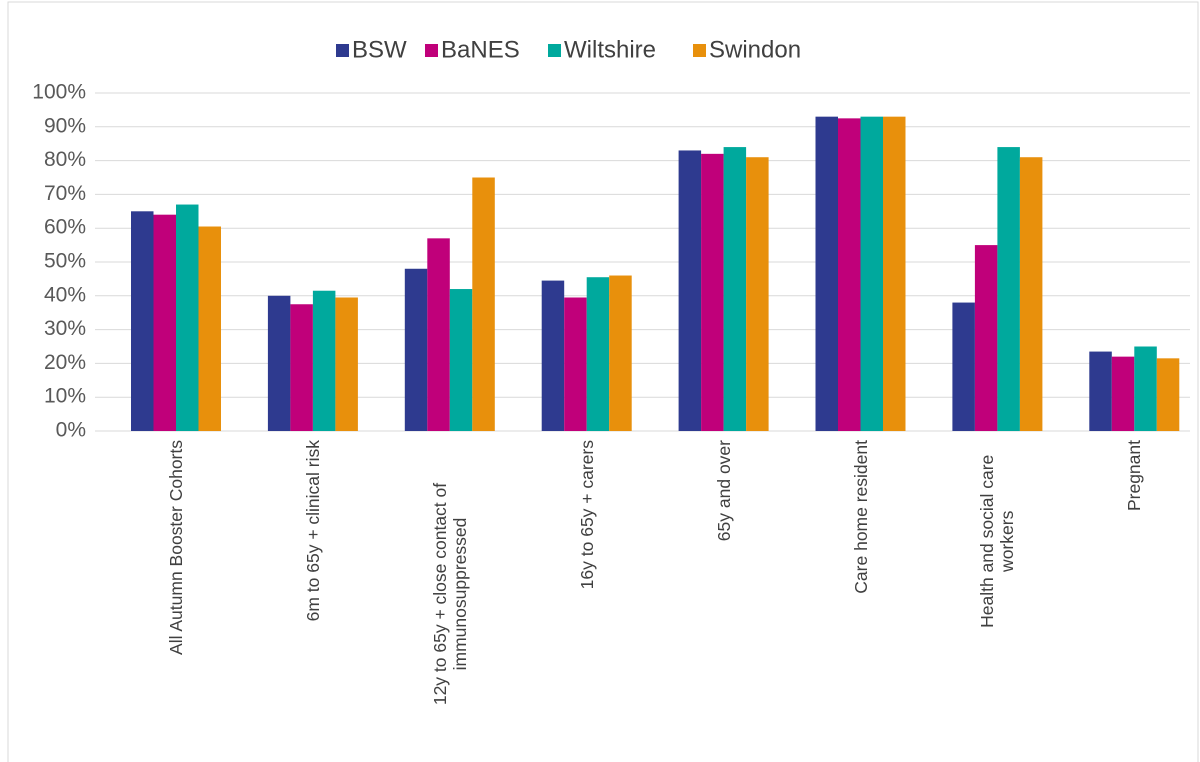 Image resolution: width=1200 pixels, height=762 pixels. Describe the element at coordinates (755, 49) in the screenshot. I see `legend-label: Swindon` at that location.